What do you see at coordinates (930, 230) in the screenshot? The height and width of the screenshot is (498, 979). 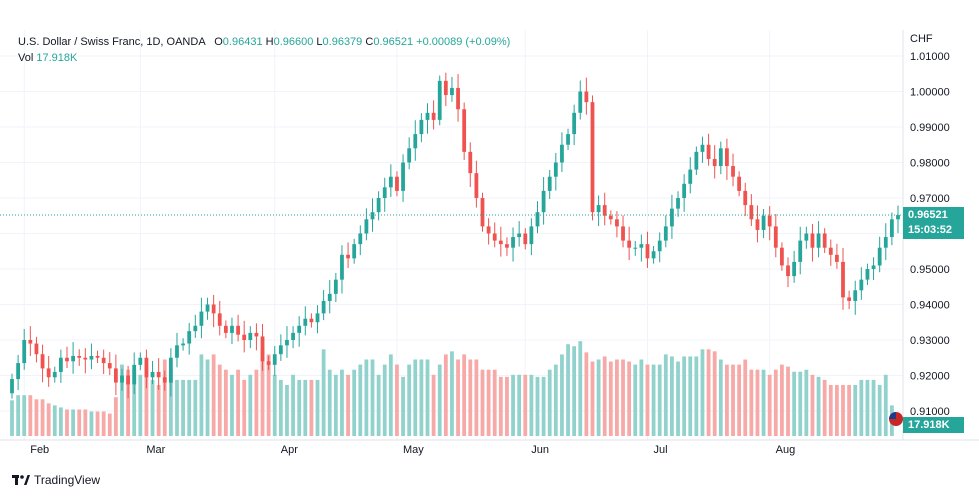 I see `bar-countdown: 15:03:52` at bounding box center [930, 230].